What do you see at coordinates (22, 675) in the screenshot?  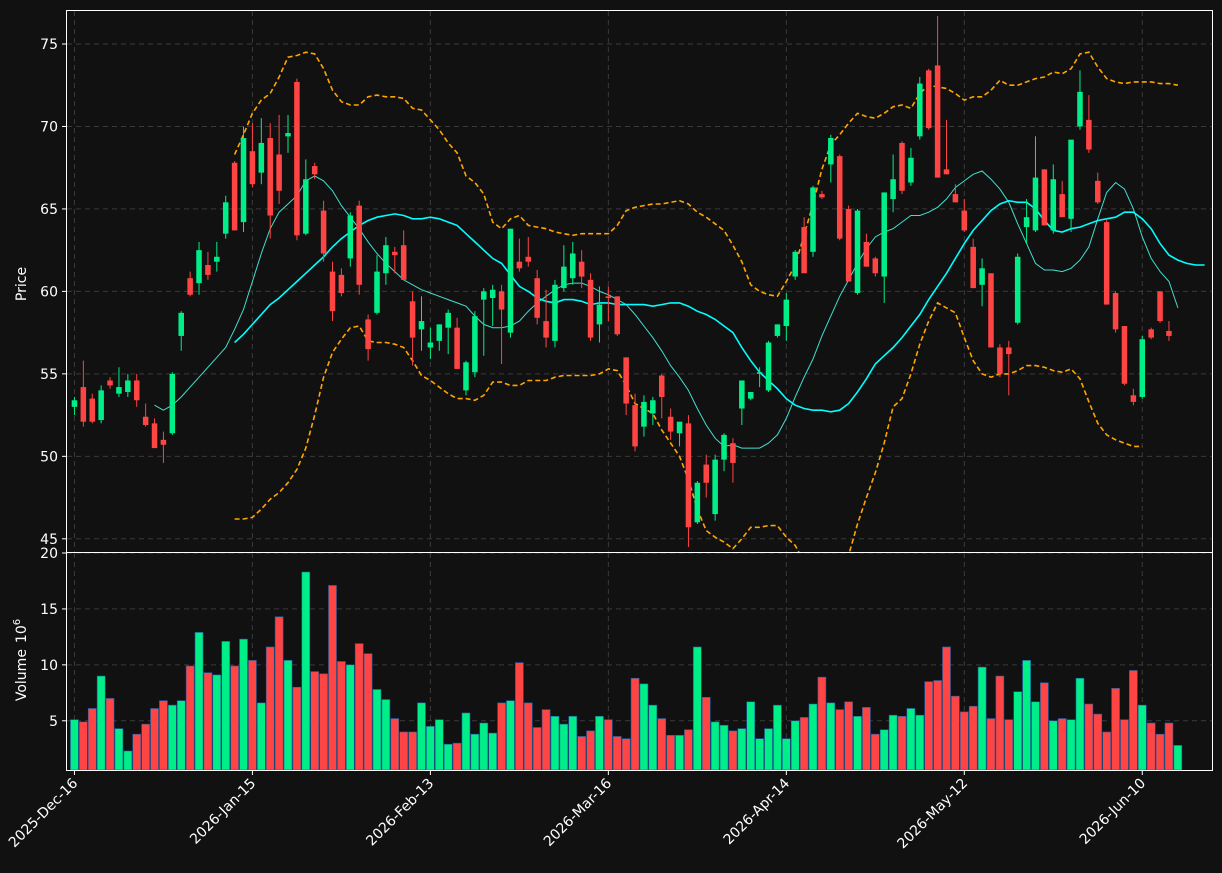 I see `volume-axis-label-text: Volume` at bounding box center [22, 675].